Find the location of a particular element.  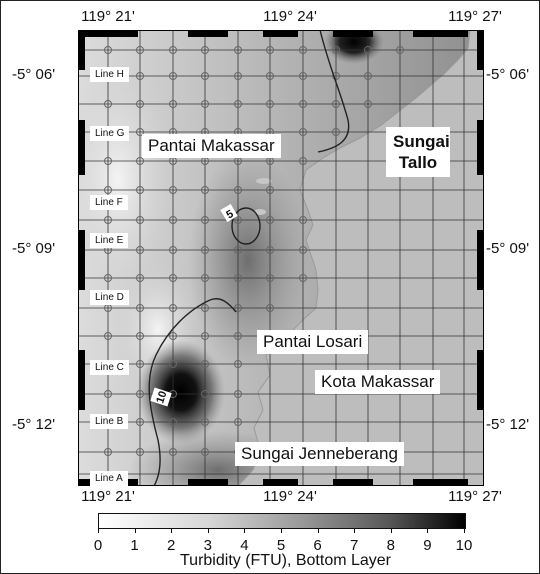

contour-label-10: 10 is located at coordinates (161, 397).